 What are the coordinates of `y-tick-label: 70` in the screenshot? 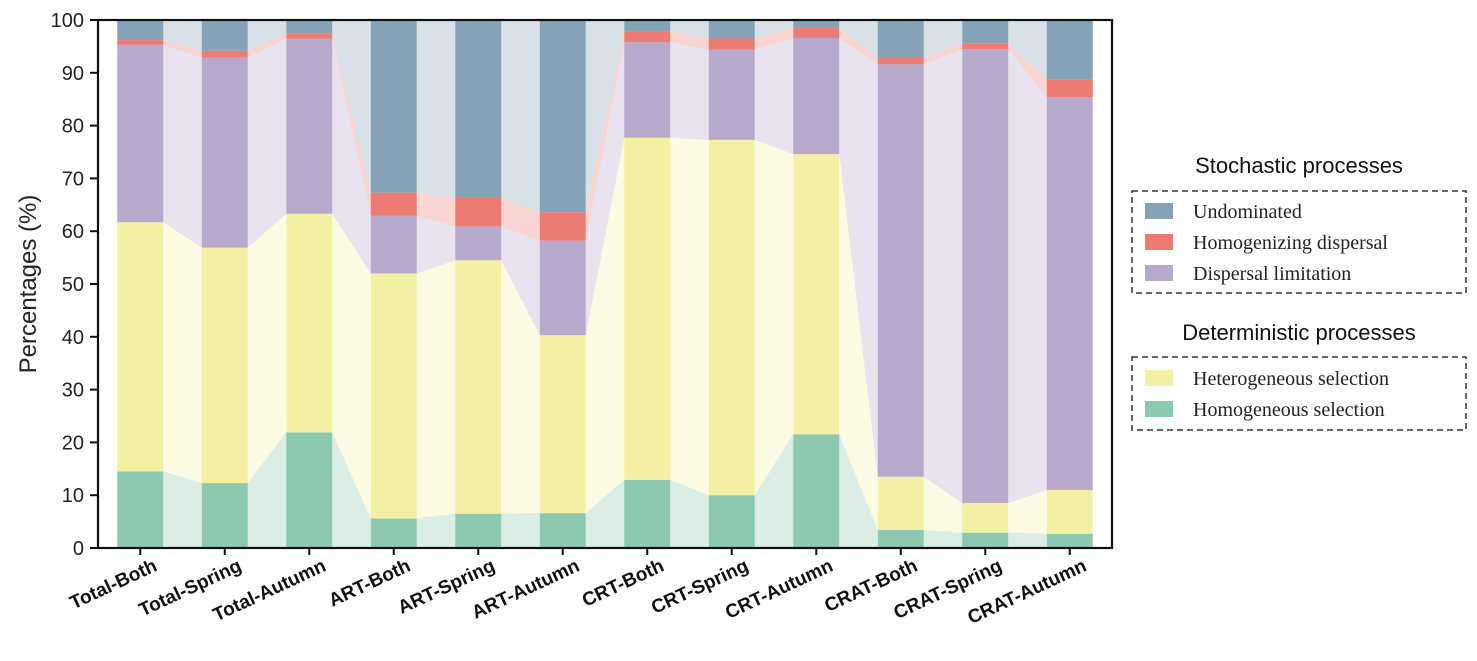 It's located at (73, 179).